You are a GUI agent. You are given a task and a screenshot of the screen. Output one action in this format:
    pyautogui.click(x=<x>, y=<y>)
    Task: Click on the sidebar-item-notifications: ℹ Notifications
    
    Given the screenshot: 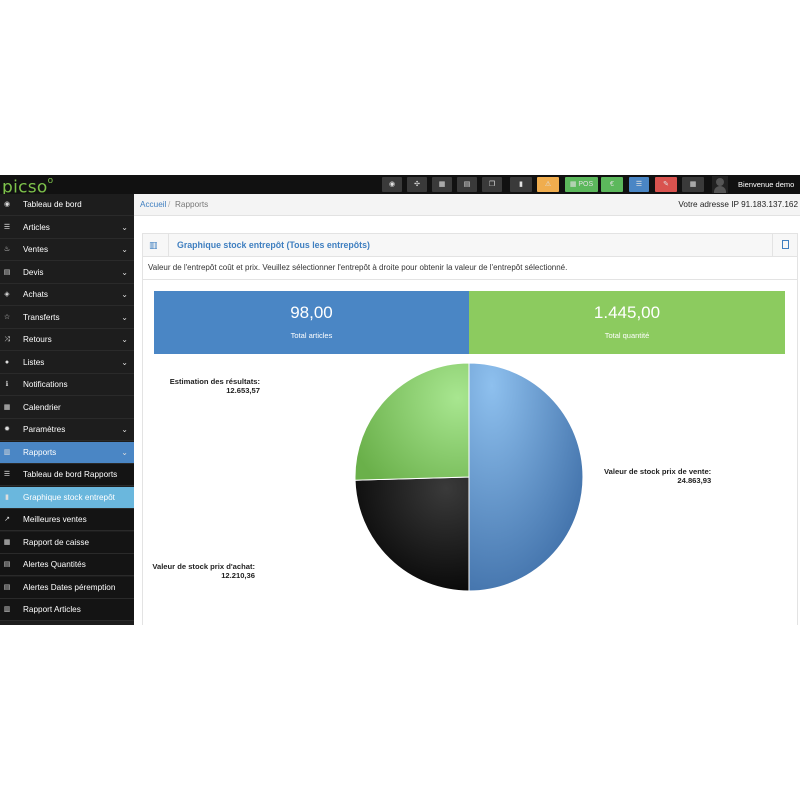 What is the action you would take?
    pyautogui.click(x=67, y=385)
    